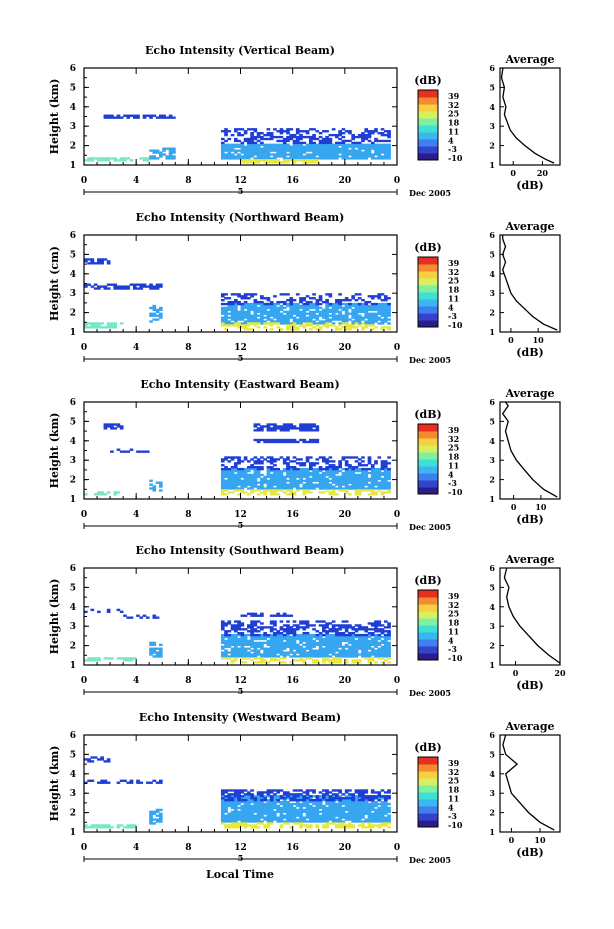  What do you see at coordinates (240, 874) in the screenshot?
I see `x-axis-label: Local Time` at bounding box center [240, 874].